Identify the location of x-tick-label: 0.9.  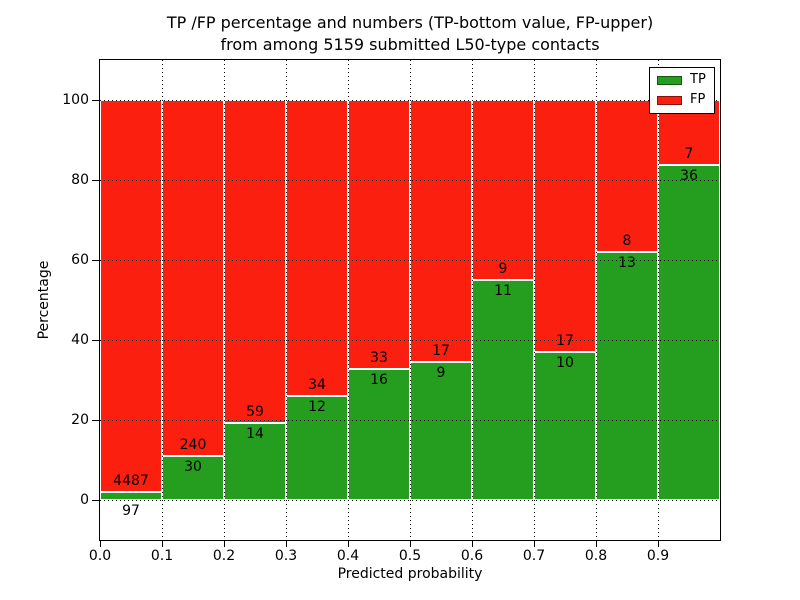
(658, 556).